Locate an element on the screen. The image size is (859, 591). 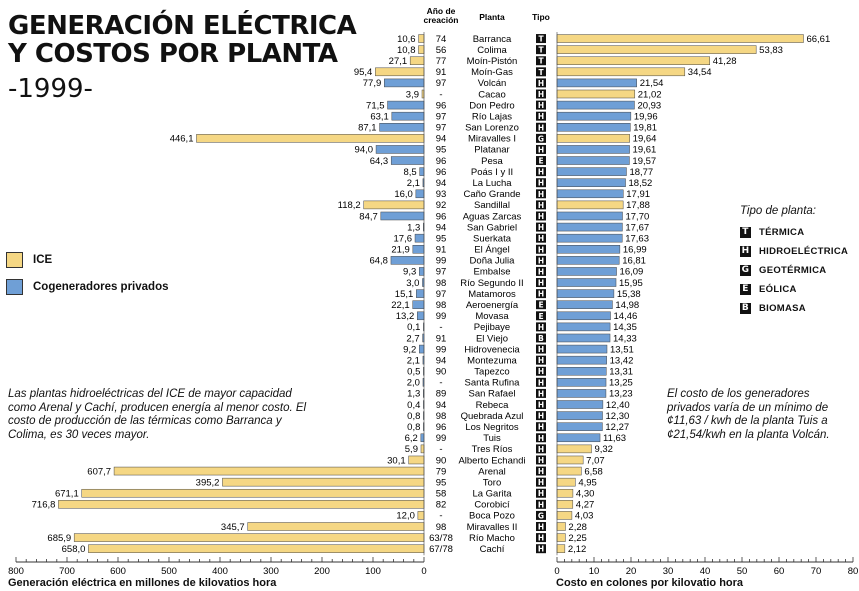
plant-name: Boca Pozo is located at coordinates (492, 516).